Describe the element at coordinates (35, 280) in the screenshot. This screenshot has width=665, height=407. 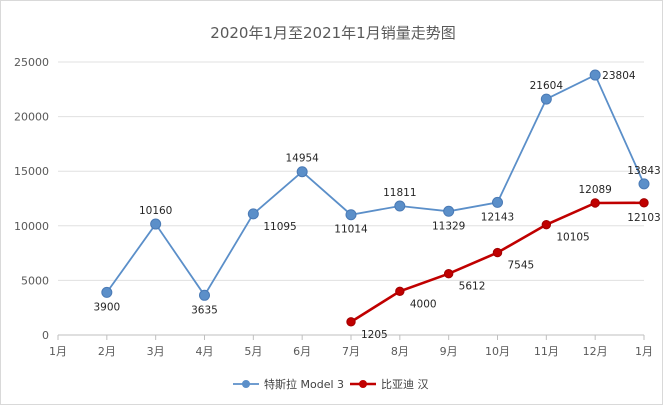
I see `y-tick-label: 5000` at that location.